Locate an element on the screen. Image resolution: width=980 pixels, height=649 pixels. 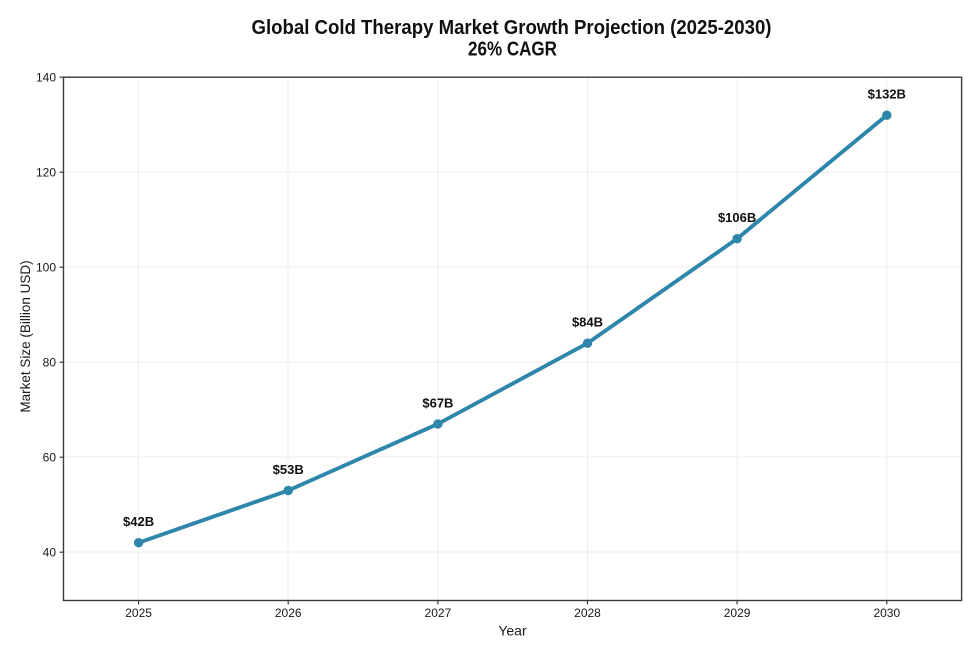
svg-text: 120 is located at coordinates (46, 173).